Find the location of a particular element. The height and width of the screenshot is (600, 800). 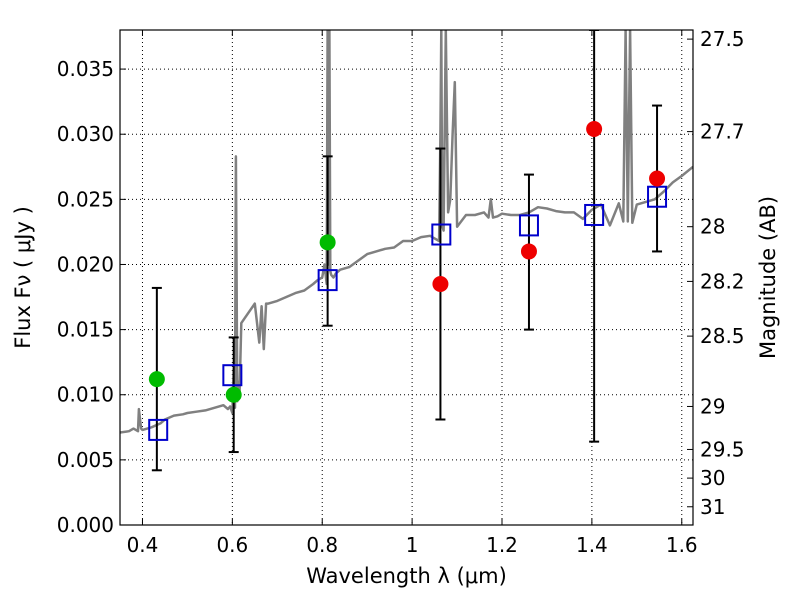

x-axis-label: Wavelength λ (μm) is located at coordinates (406, 576).